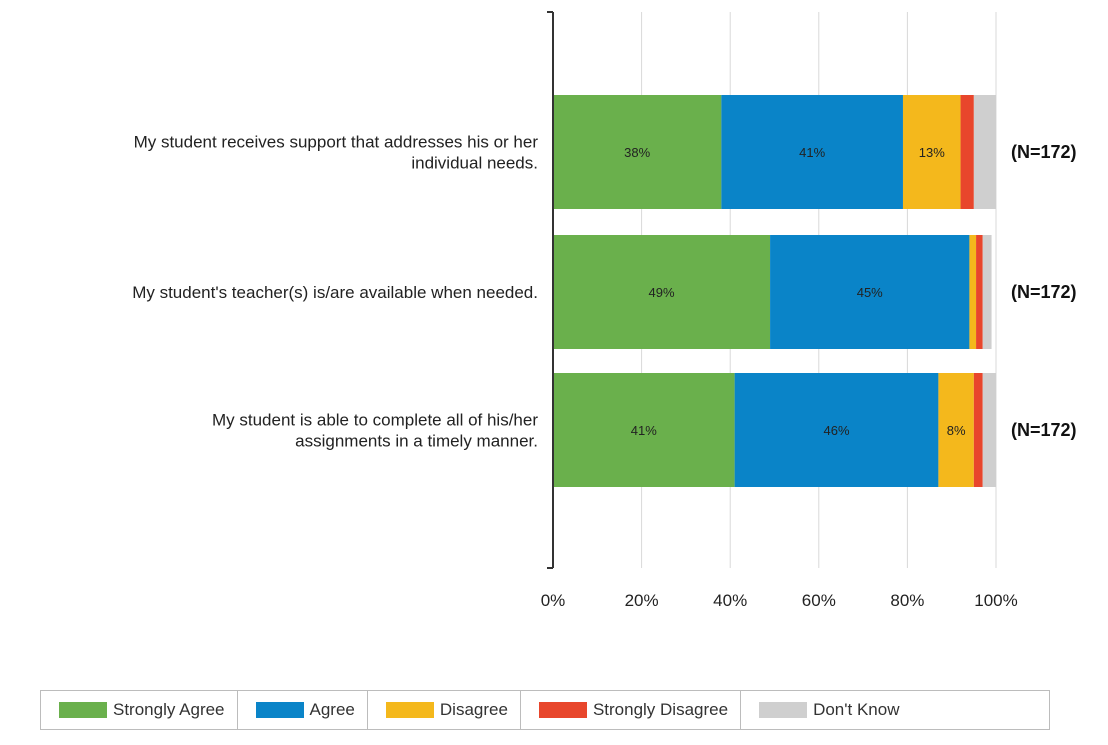 Image resolution: width=1108 pixels, height=745 pixels. What do you see at coordinates (819, 600) in the screenshot?
I see `x-tick-label: 60%` at bounding box center [819, 600].